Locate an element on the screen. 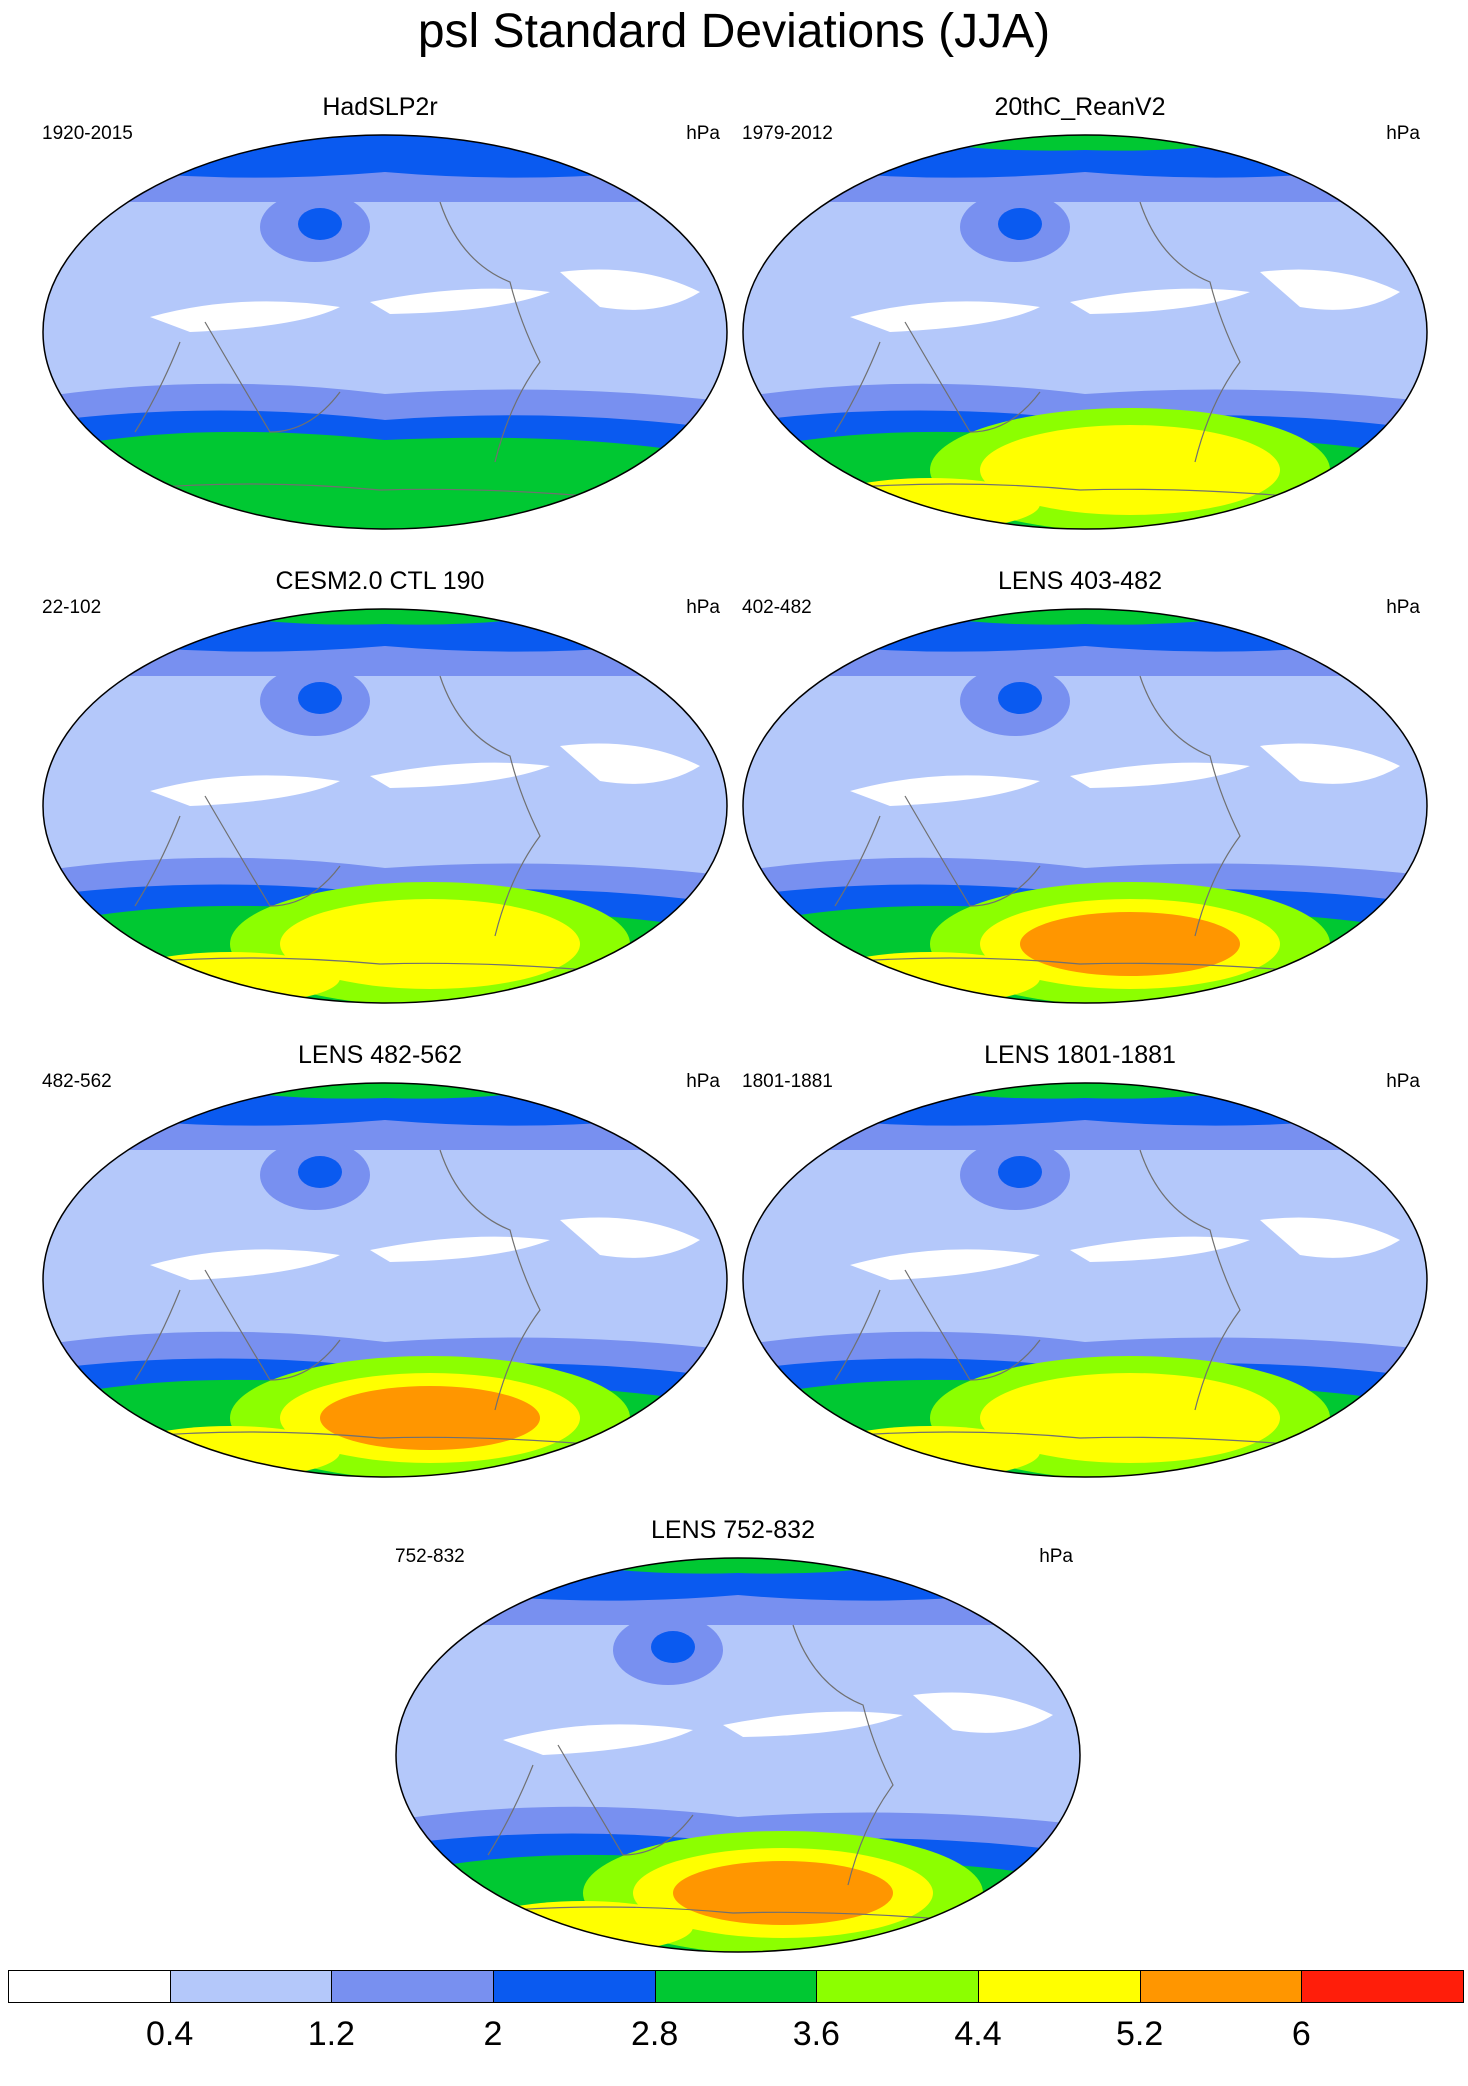 This screenshot has height=2086, width=1468. panel-title: LENS 403-482 is located at coordinates (1079, 581).